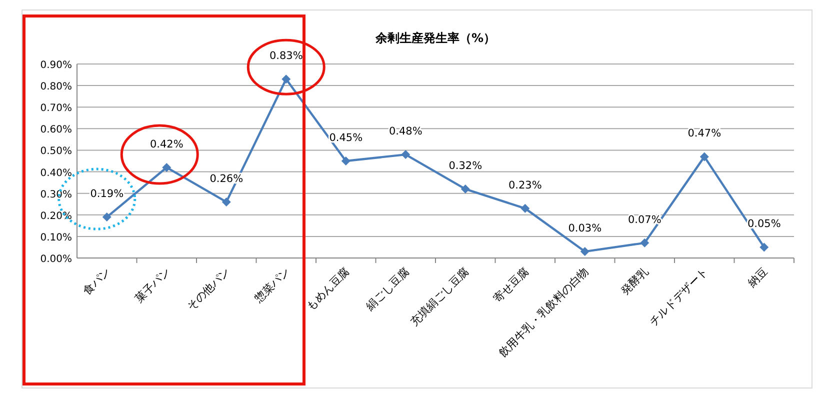 The width and height of the screenshot is (833, 398). I want to click on data-label: 0.42%, so click(167, 144).